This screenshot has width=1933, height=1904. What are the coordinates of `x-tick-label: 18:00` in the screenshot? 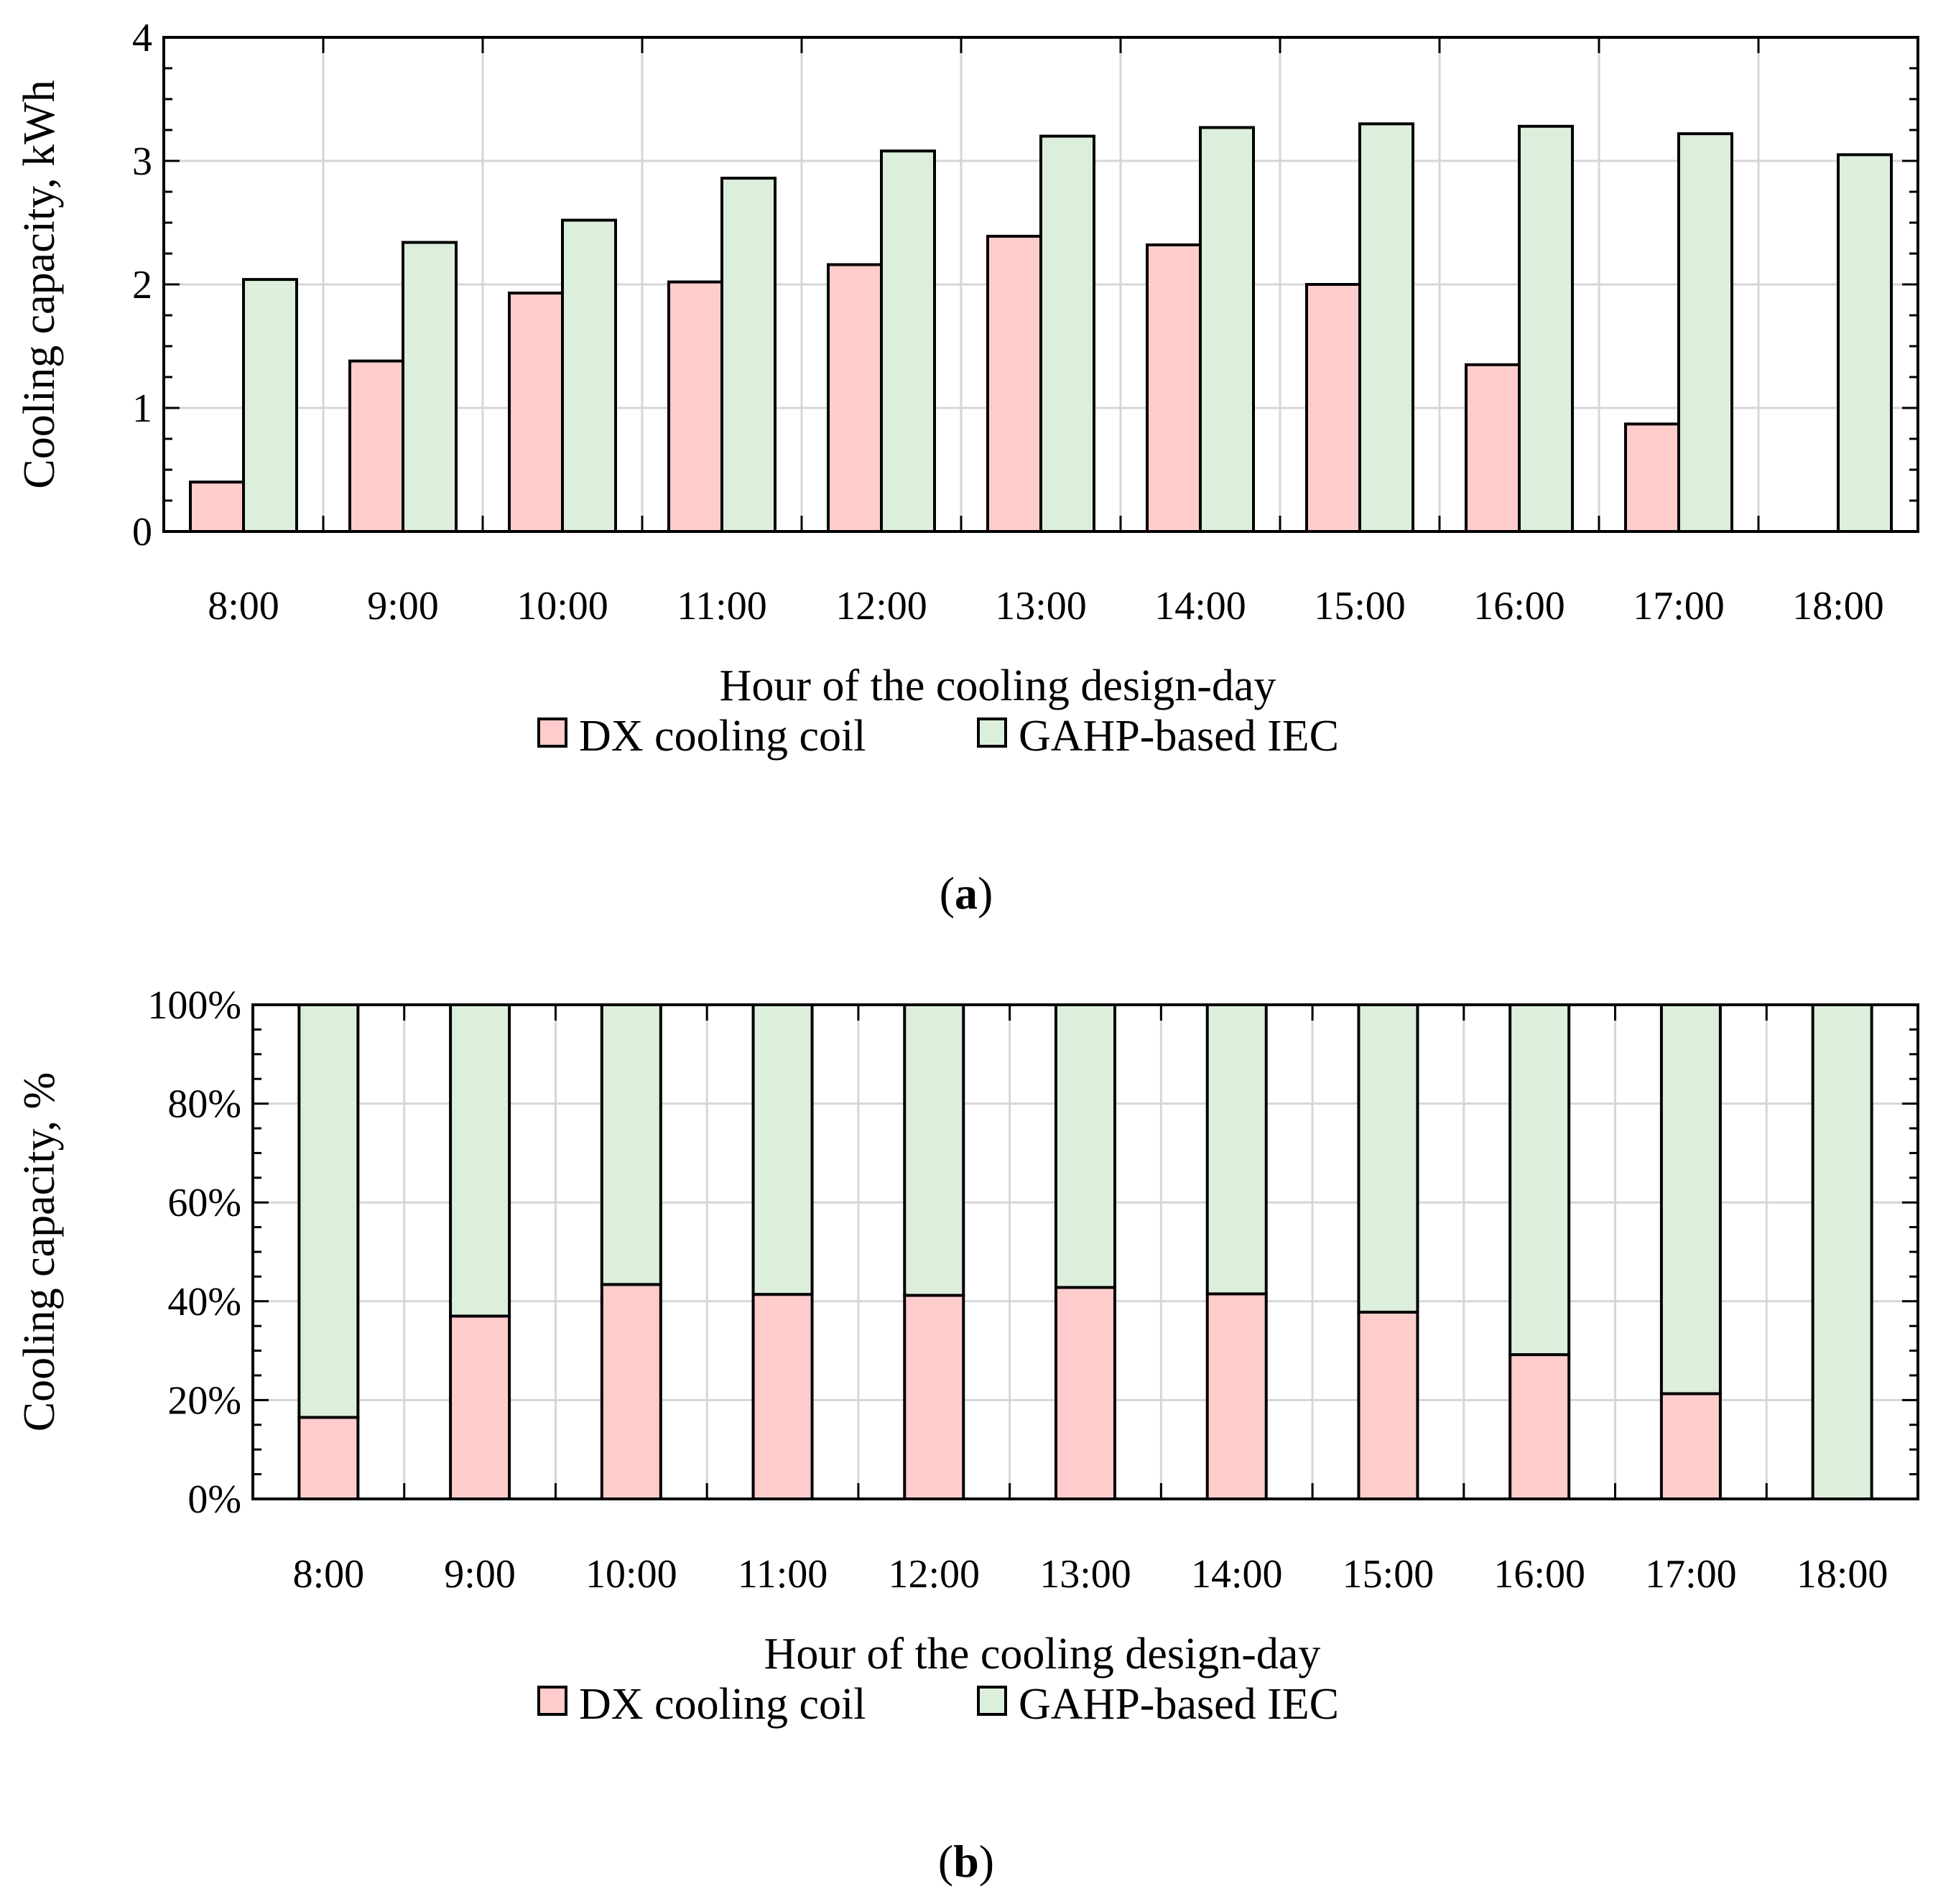 It's located at (1842, 1574).